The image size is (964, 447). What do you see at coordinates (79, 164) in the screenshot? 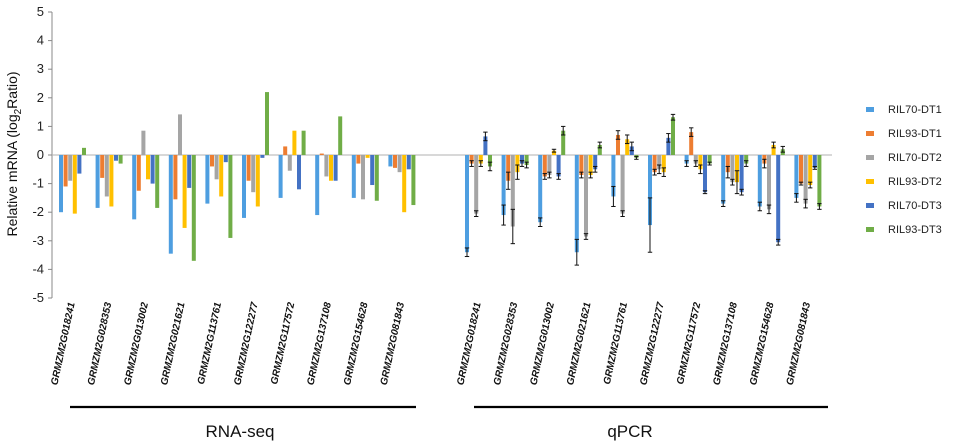
I see `bar-rna-seq-grmzm2g018241-ril70-dt3` at bounding box center [79, 164].